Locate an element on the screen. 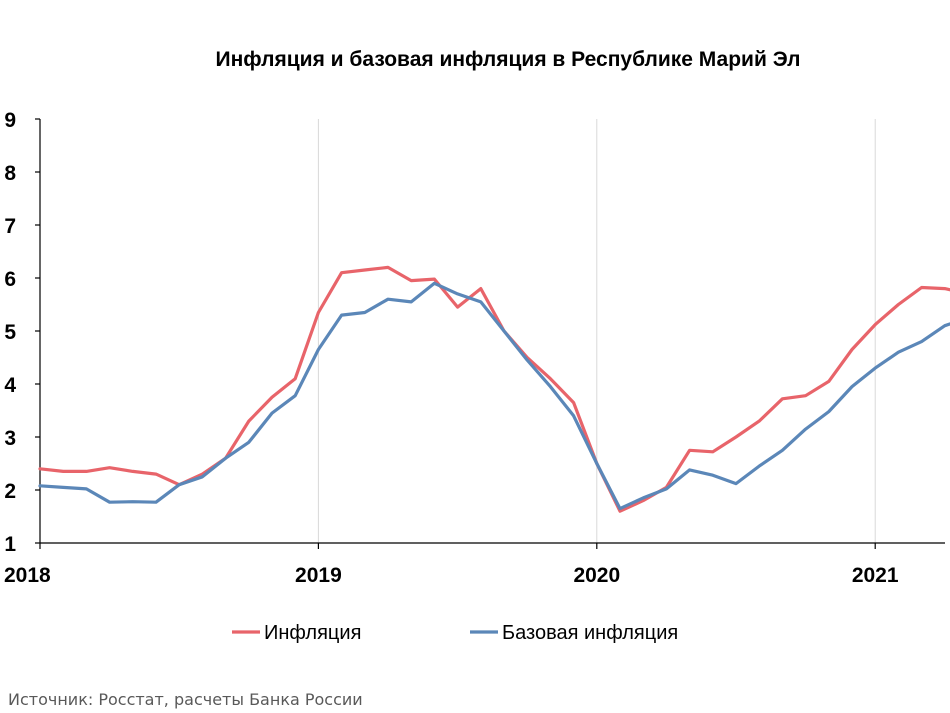 This screenshot has width=950, height=713. x-tick-label: 2018 is located at coordinates (27, 575).